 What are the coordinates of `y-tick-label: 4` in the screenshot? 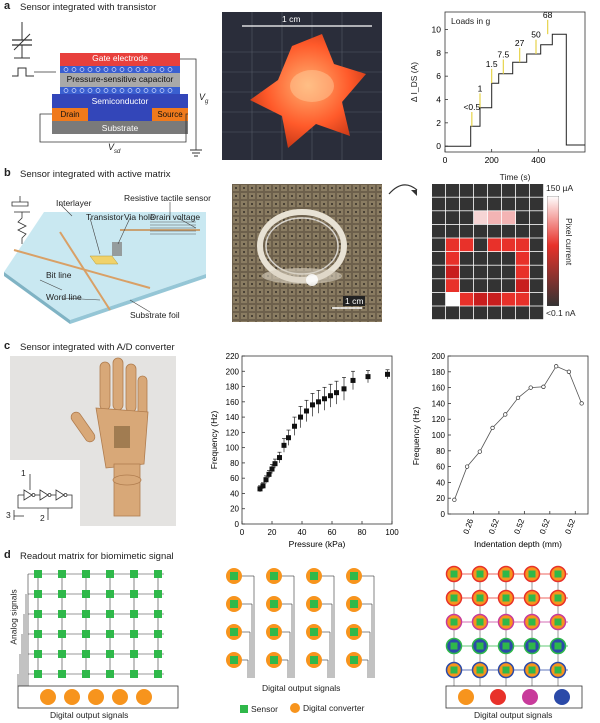 It's located at (438, 100).